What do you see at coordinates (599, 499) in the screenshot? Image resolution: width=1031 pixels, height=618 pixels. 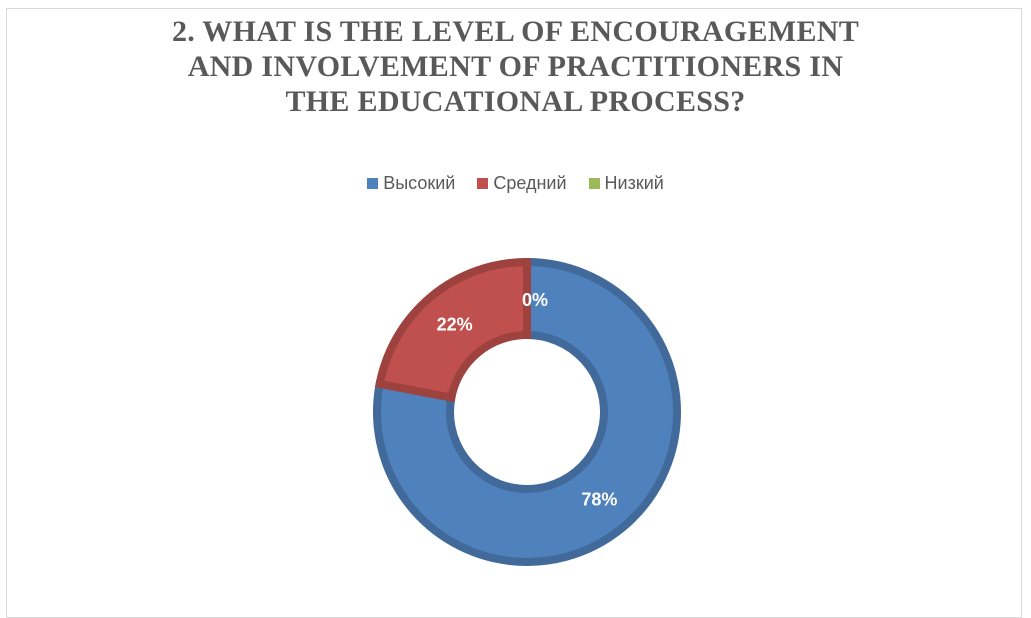 I see `data-label-high: 78%` at bounding box center [599, 499].